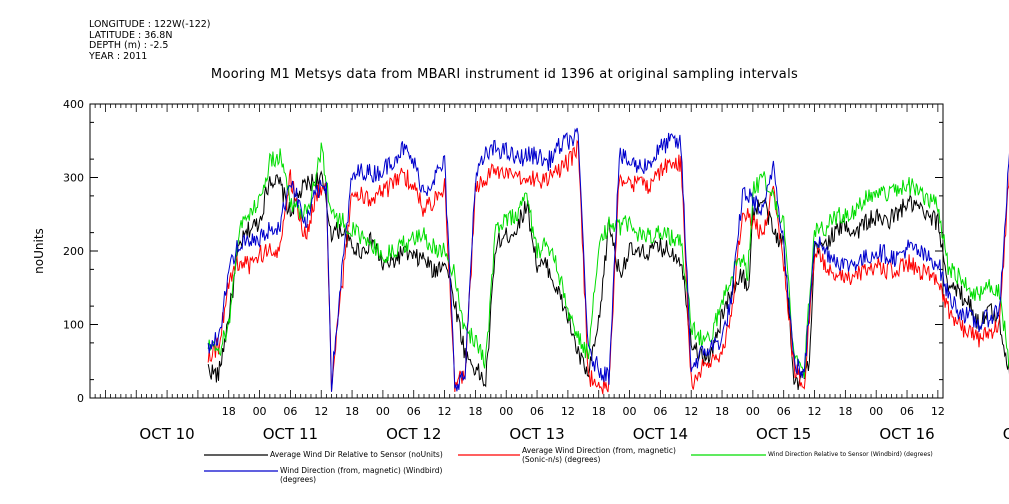  I want to click on x-day-label: OCT 16, so click(906, 434).